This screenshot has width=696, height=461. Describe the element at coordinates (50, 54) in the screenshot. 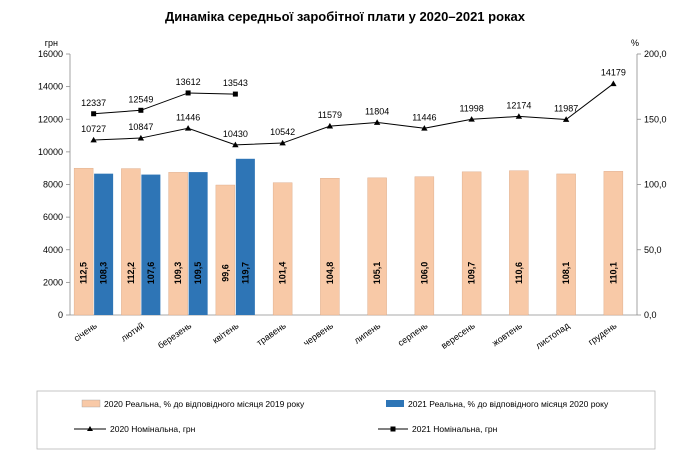

I see `left-tick-label: 16000` at that location.